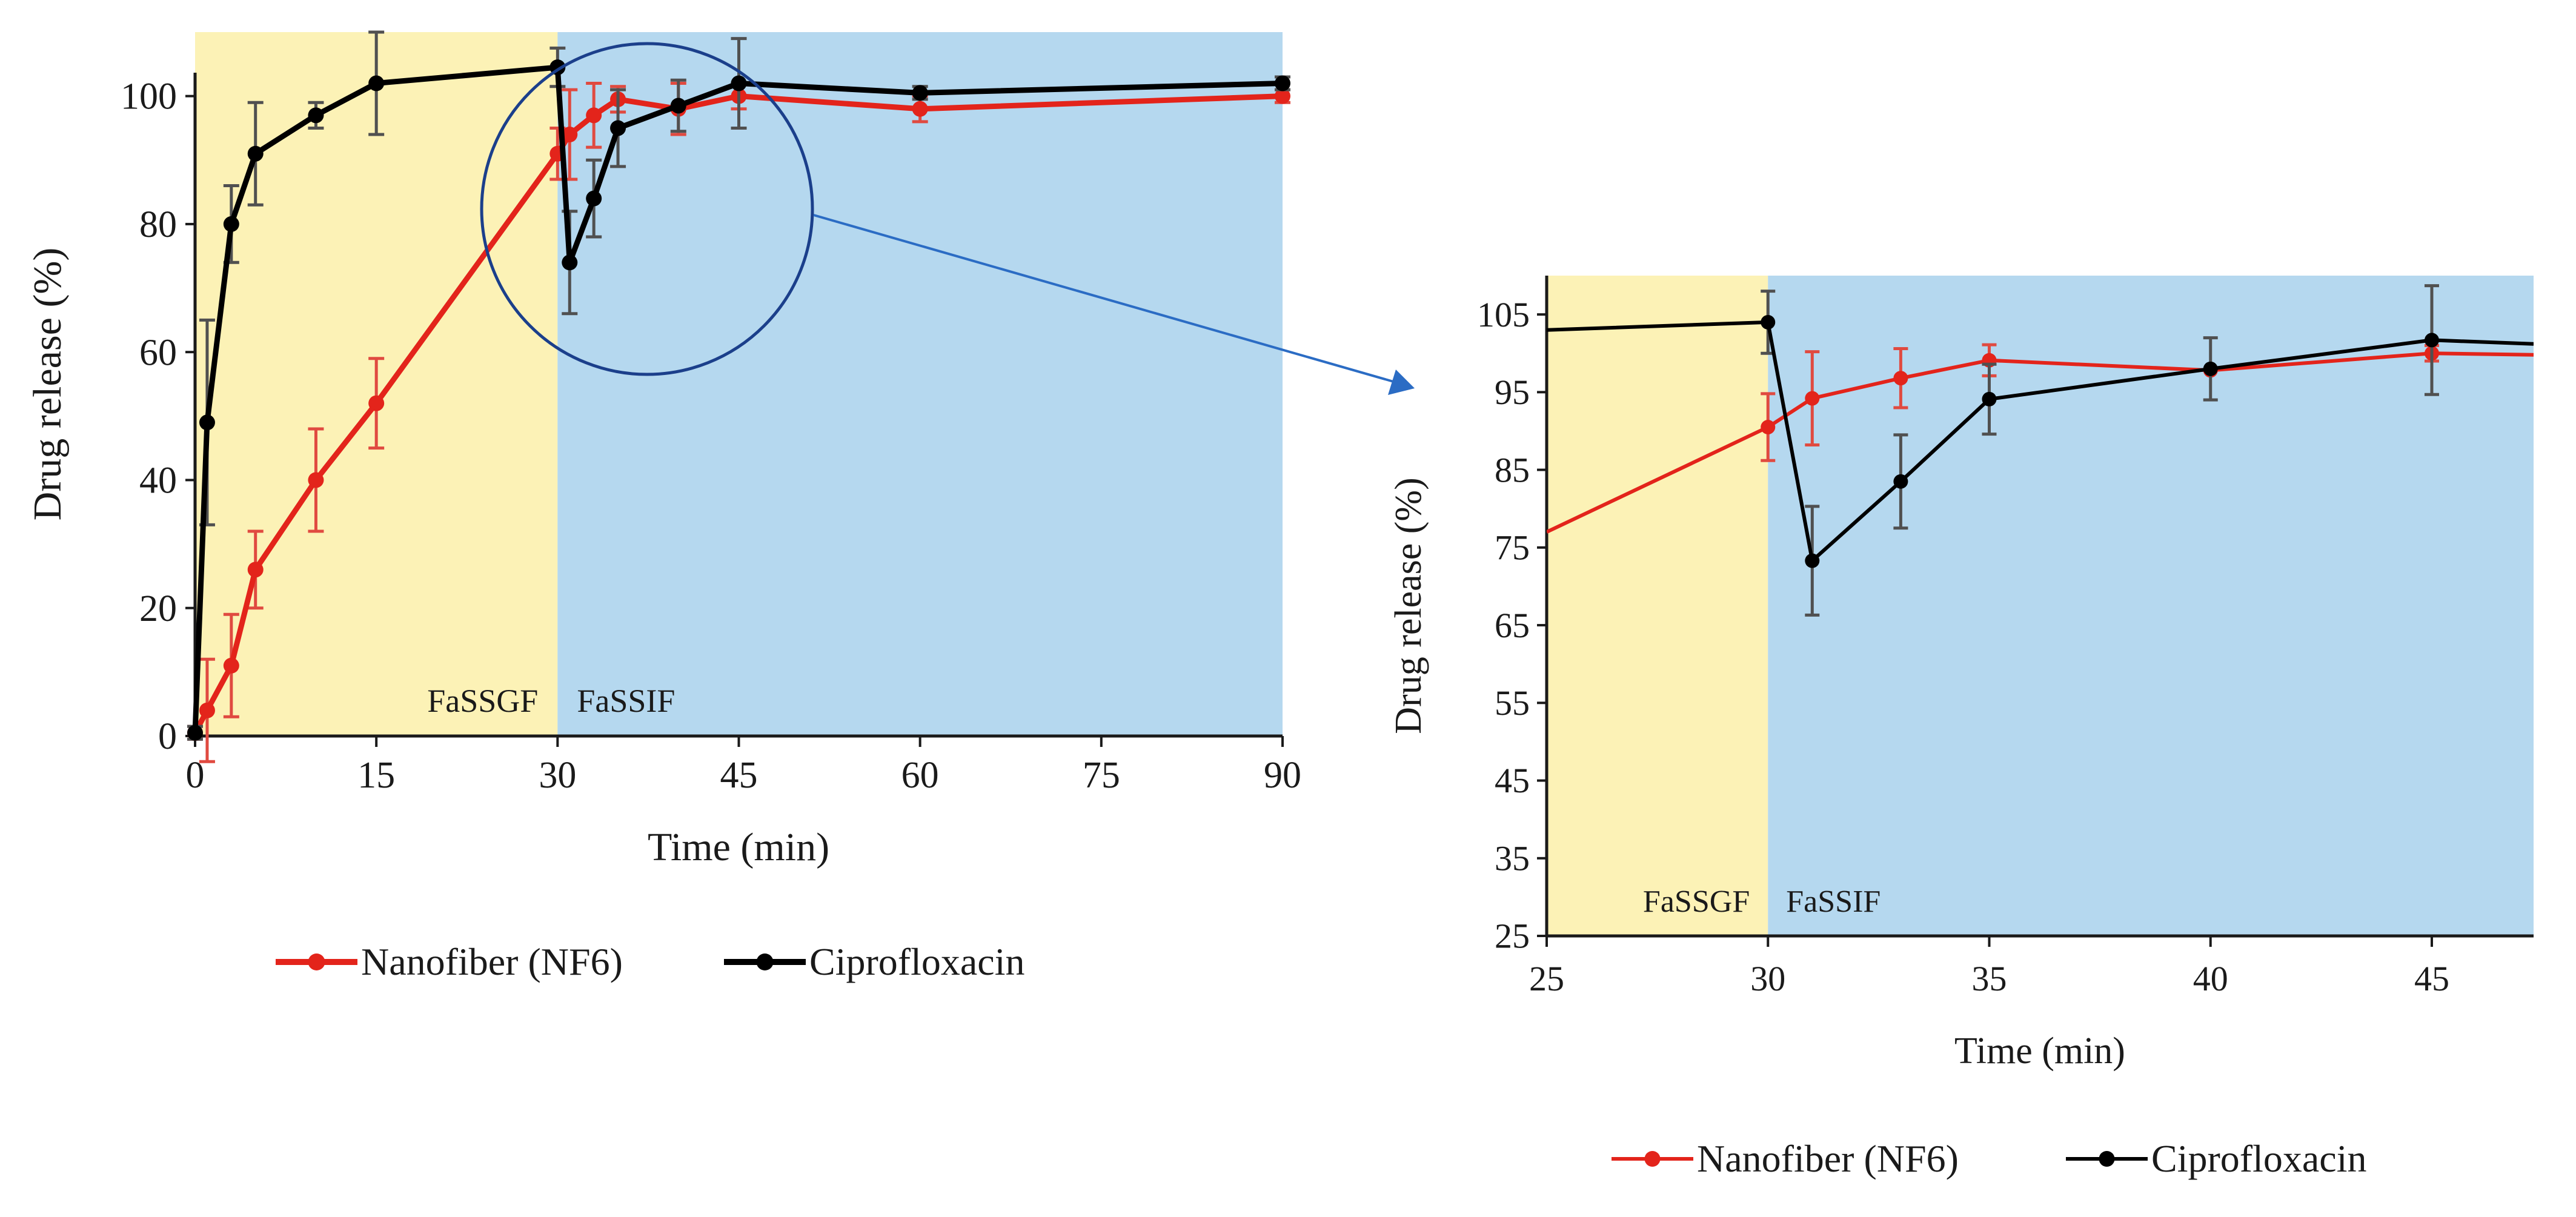 The image size is (2576, 1217). What do you see at coordinates (158, 352) in the screenshot?
I see `y-tick-label: 60` at bounding box center [158, 352].